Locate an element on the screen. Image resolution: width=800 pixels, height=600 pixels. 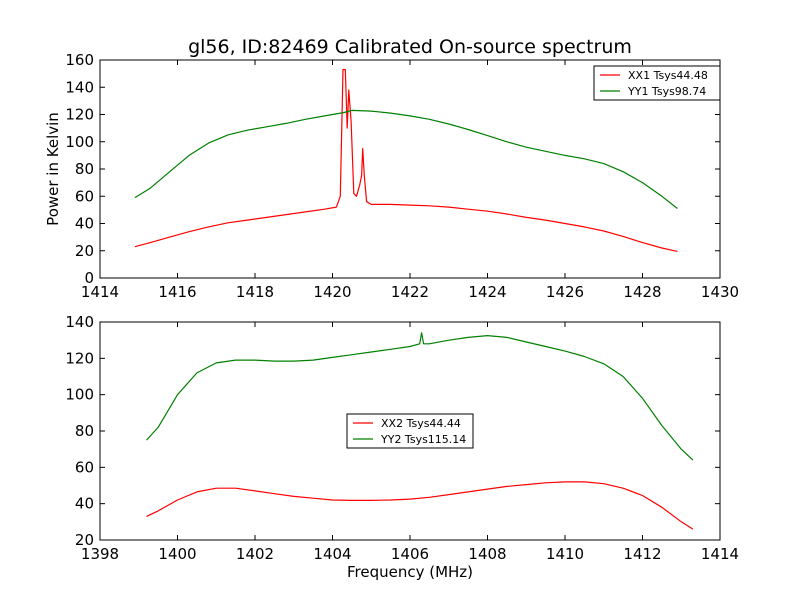
x-tick-label: 1404 is located at coordinates (332, 554).